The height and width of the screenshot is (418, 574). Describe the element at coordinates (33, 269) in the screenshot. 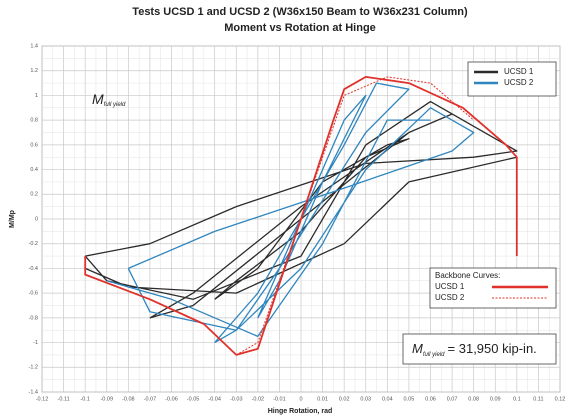

I see `y-tick-label: -0.4` at that location.